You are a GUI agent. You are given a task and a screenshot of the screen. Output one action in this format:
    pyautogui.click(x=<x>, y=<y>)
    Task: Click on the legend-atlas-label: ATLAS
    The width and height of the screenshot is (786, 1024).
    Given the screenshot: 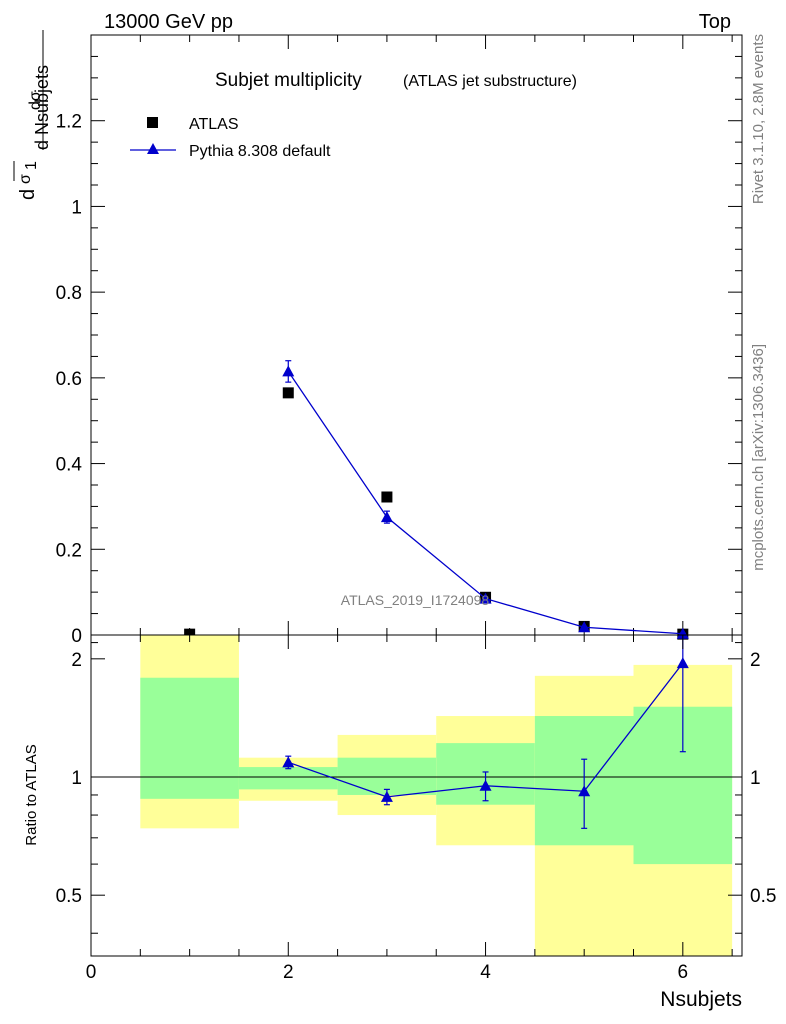 What is the action you would take?
    pyautogui.click(x=214, y=124)
    